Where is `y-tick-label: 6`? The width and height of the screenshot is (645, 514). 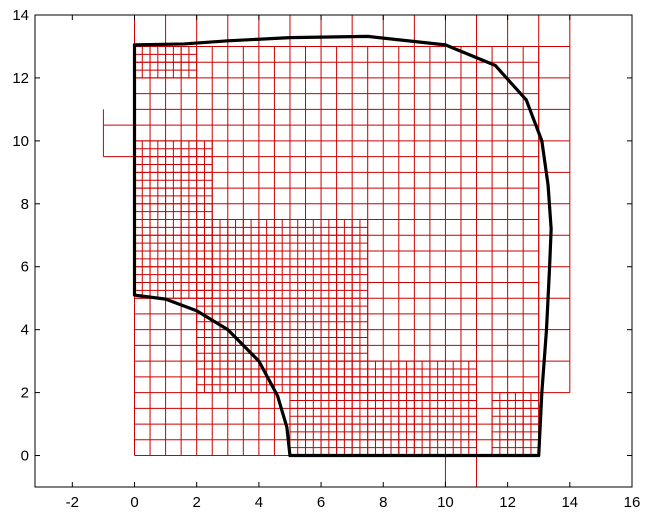
y-tick-label: 6 is located at coordinates (25, 267).